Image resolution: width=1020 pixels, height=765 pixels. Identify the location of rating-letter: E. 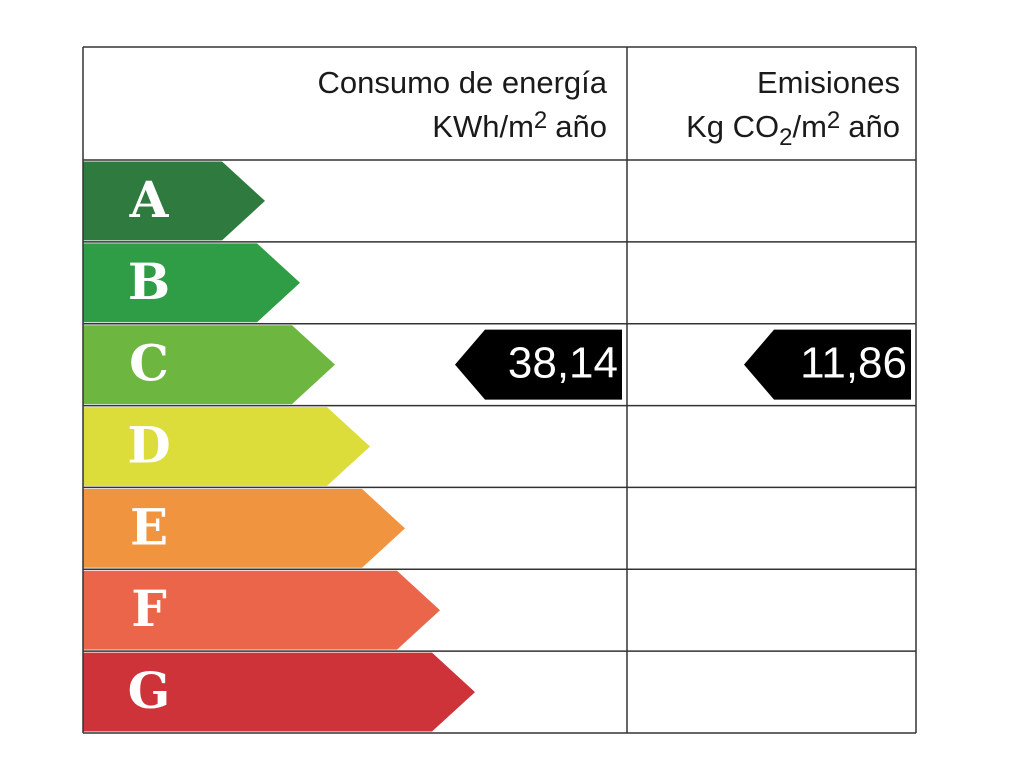
(149, 526).